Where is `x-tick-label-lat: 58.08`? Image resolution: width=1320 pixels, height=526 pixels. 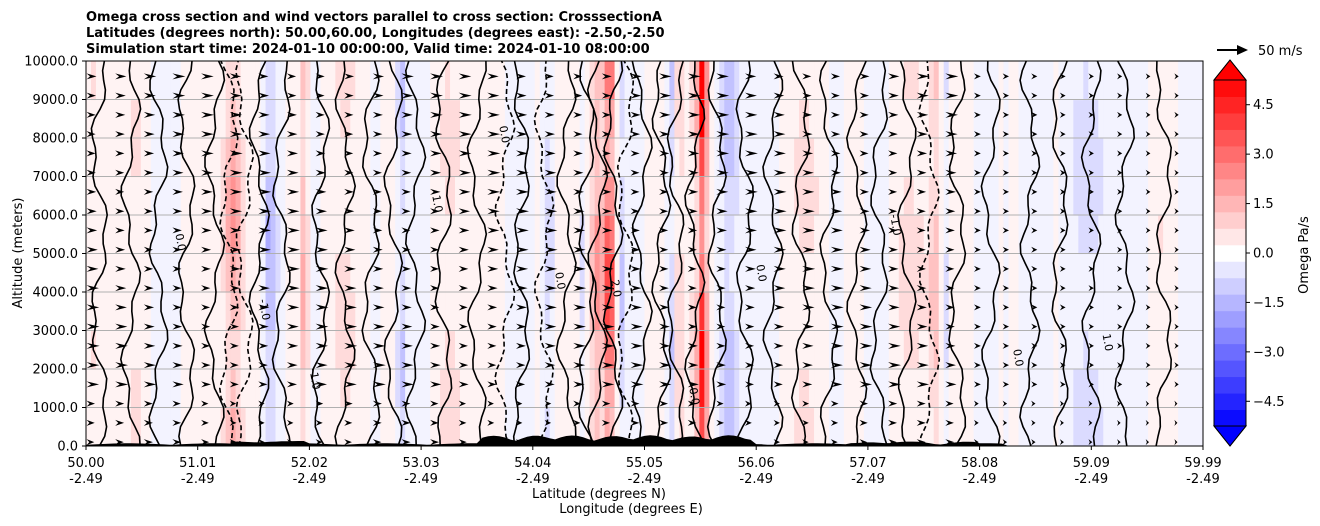
x-tick-label-lat: 58.08 is located at coordinates (979, 463).